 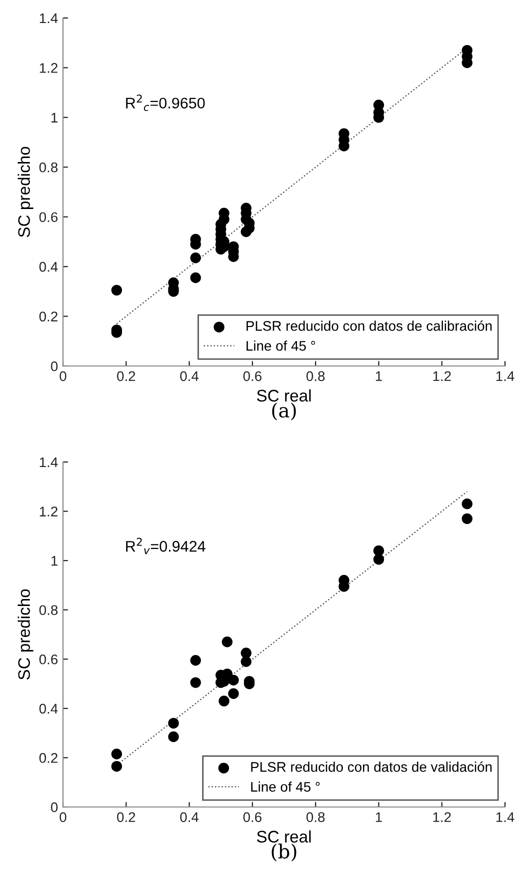 What do you see at coordinates (369, 325) in the screenshot?
I see `legend-label: PLSR reducido con datos de calibración` at bounding box center [369, 325].